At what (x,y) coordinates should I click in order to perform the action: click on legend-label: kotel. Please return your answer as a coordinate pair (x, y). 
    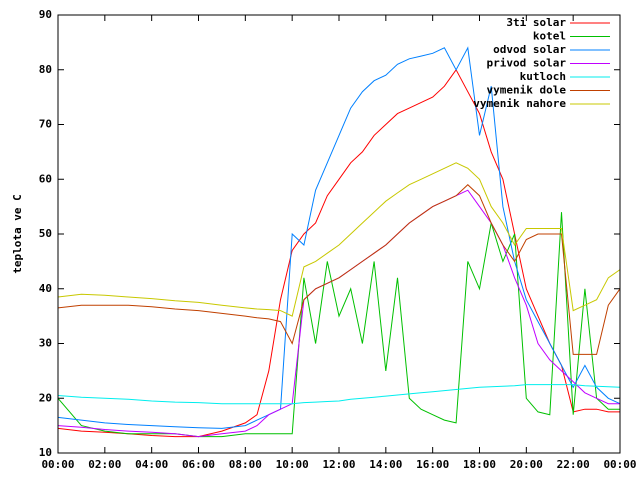
    Looking at the image, I should click on (549, 36).